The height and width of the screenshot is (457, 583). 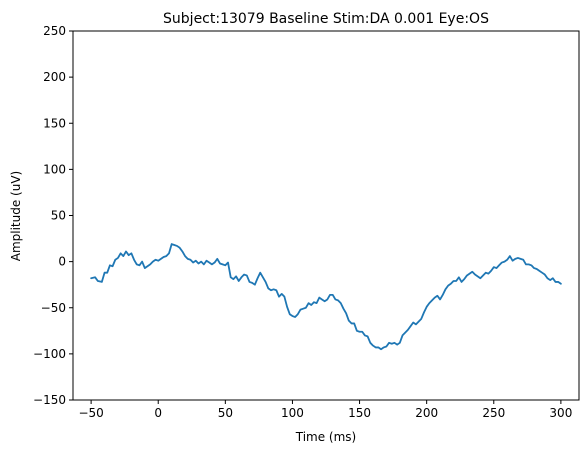 What do you see at coordinates (90, 413) in the screenshot?
I see `x-tick-label: −50` at bounding box center [90, 413].